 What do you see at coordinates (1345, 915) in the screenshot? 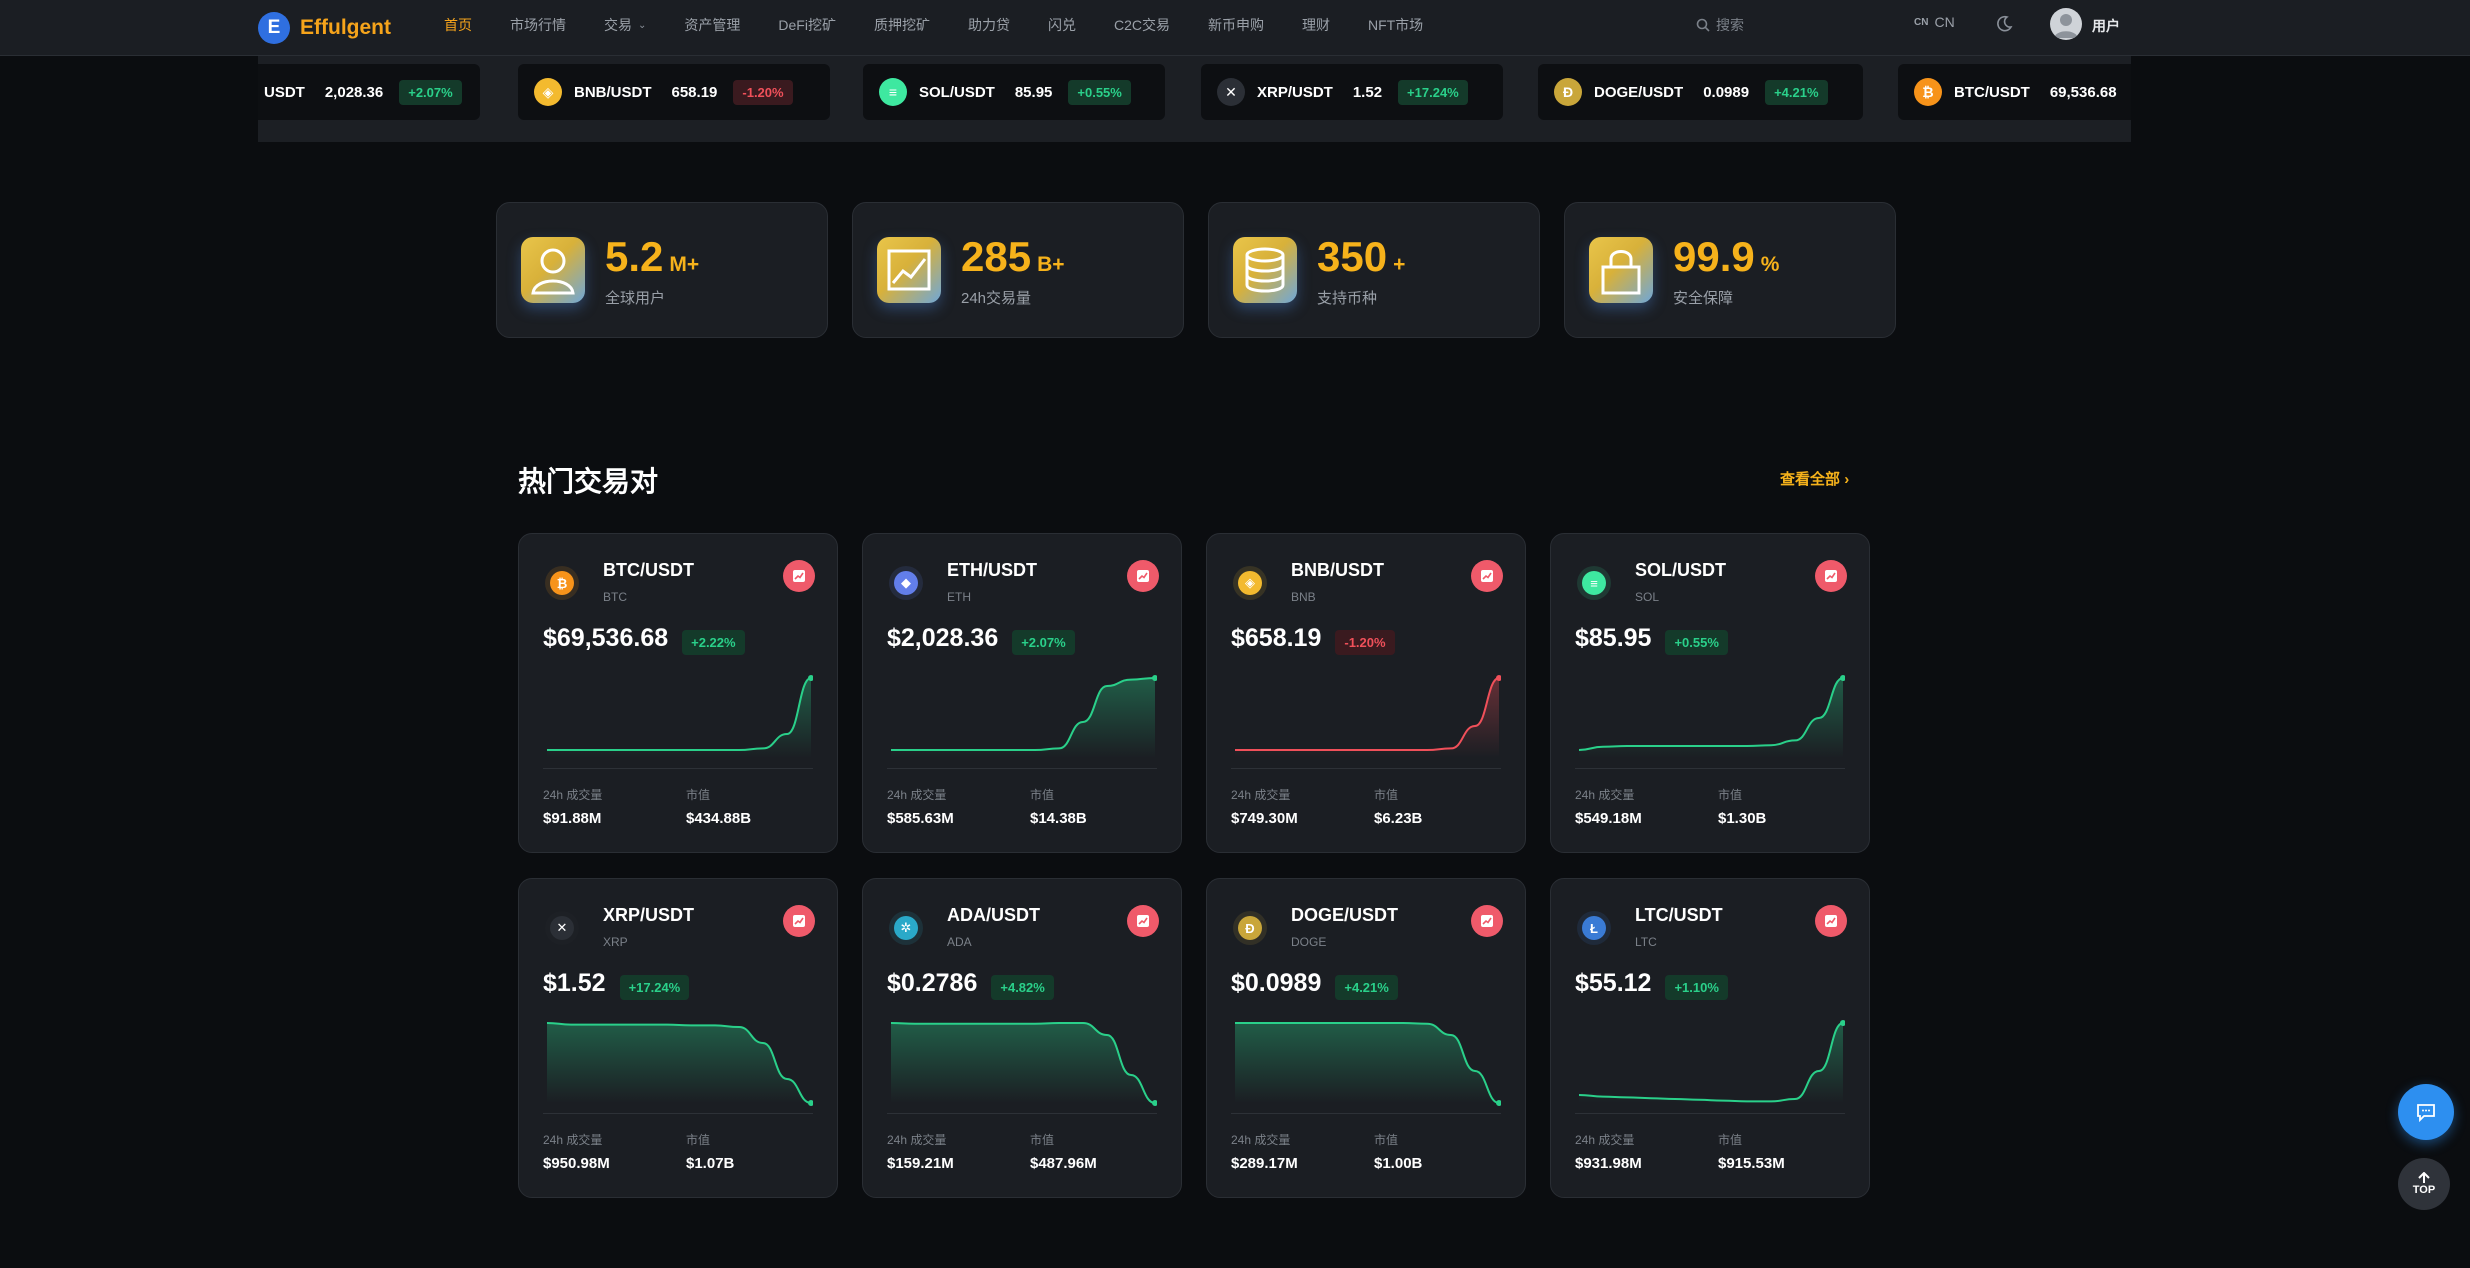
I see `pair-name: DOGE/USDT` at bounding box center [1345, 915].